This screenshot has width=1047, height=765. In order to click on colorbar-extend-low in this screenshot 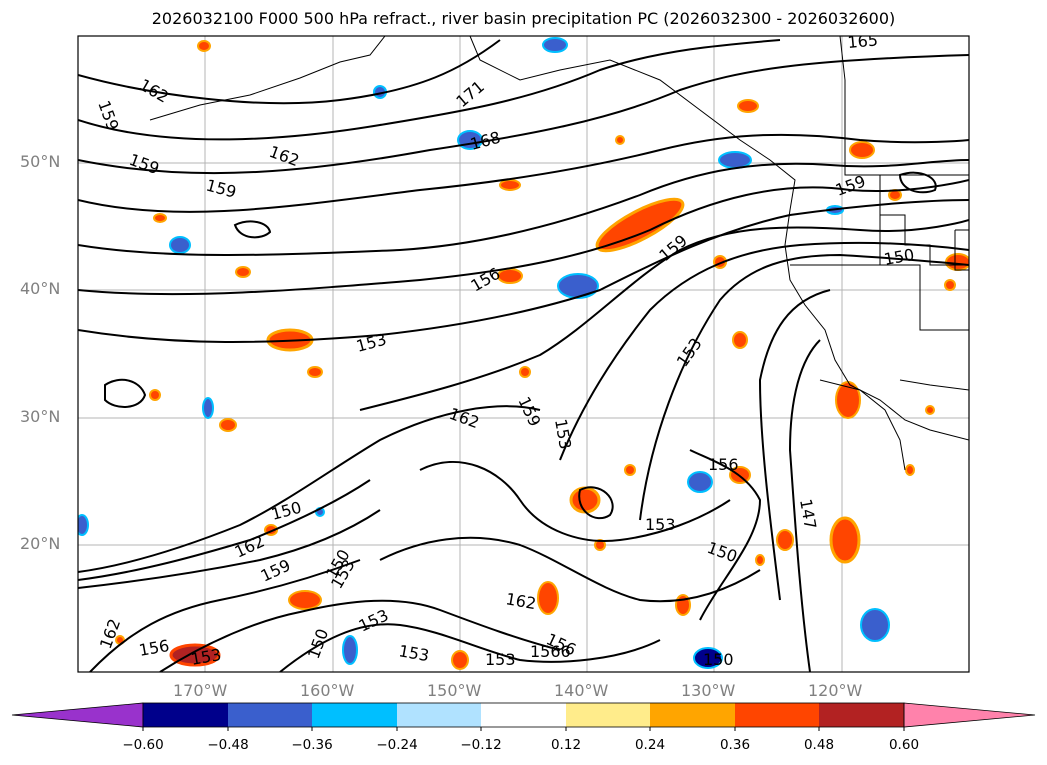, I will do `click(77, 715)`.